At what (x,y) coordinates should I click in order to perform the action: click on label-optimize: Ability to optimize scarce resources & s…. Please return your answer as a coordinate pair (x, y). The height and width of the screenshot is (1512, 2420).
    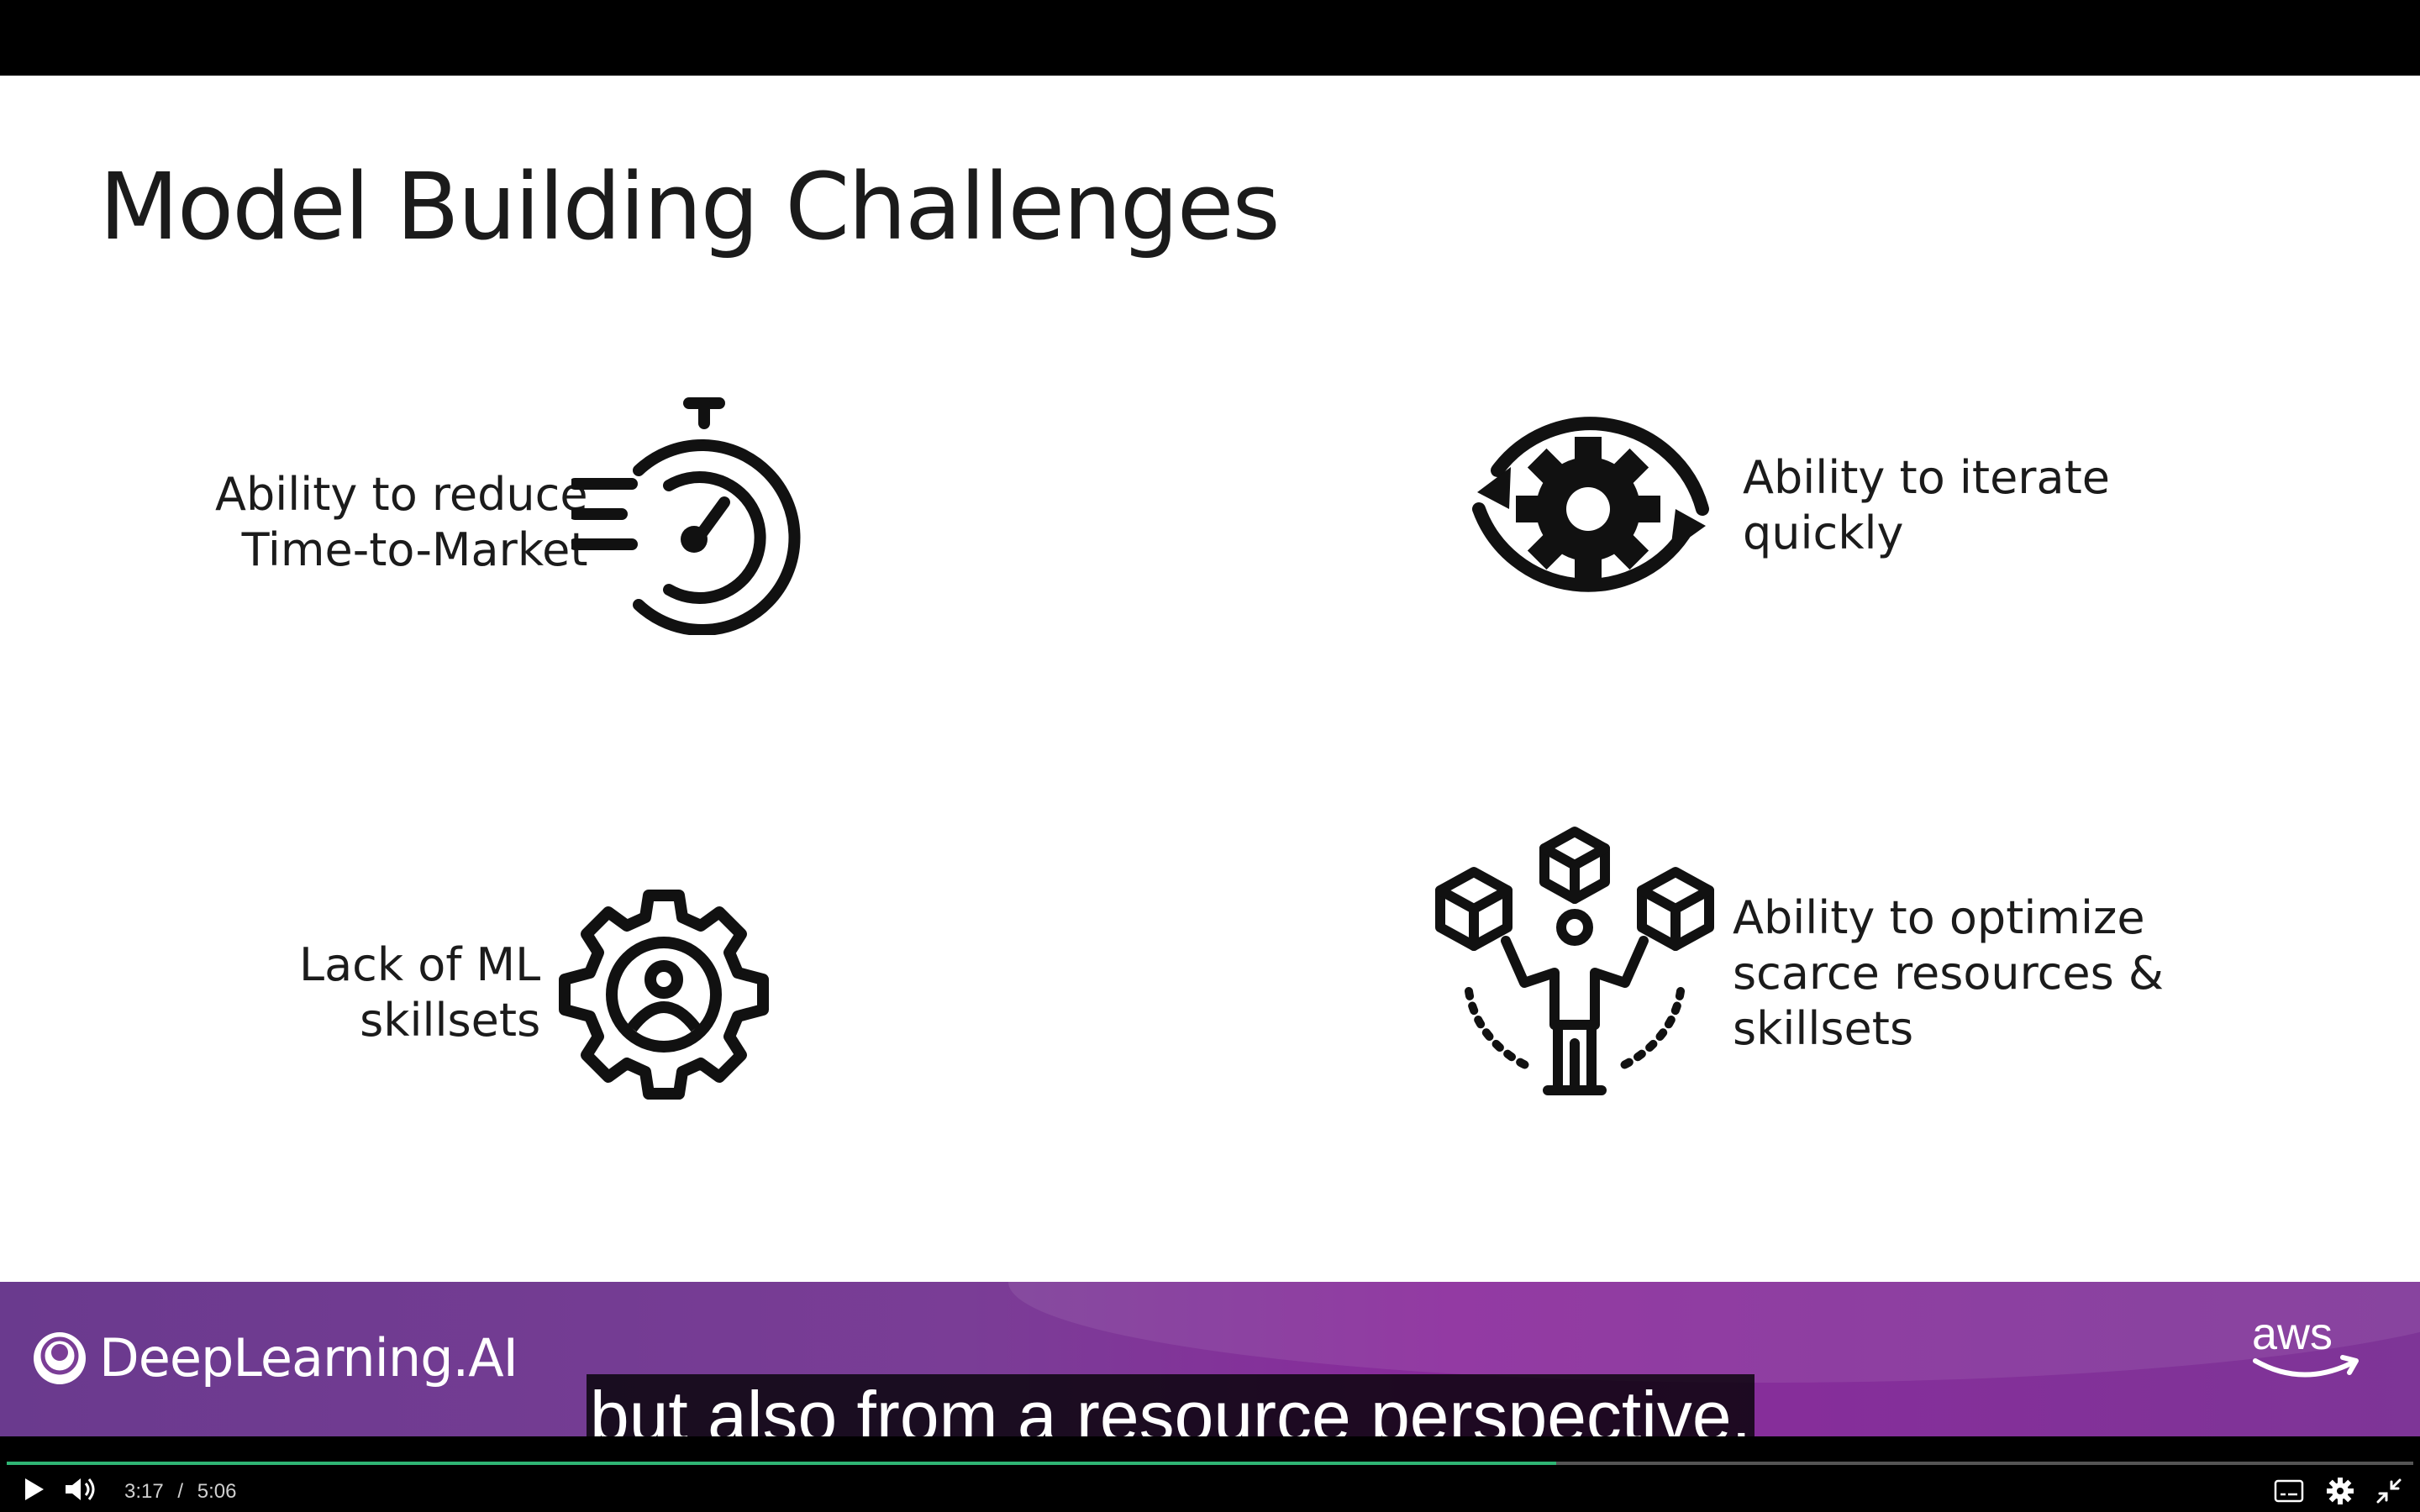
    Looking at the image, I should click on (1948, 973).